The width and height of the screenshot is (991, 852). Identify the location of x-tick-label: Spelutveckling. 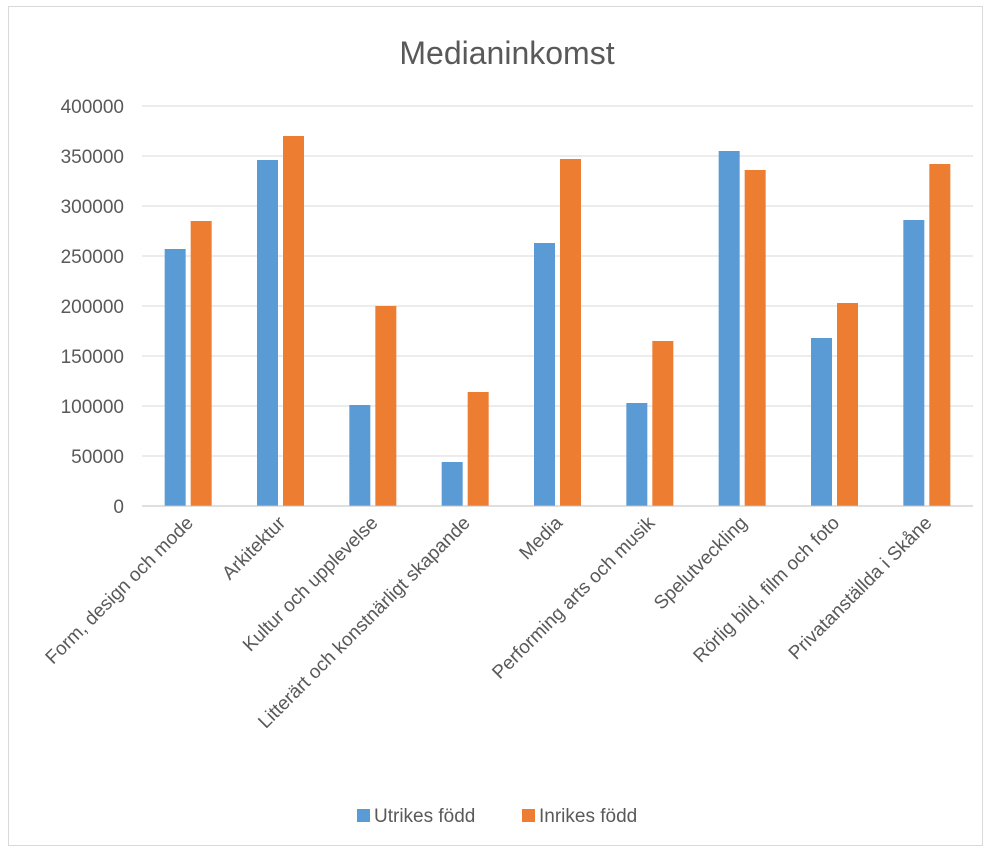
(700, 563).